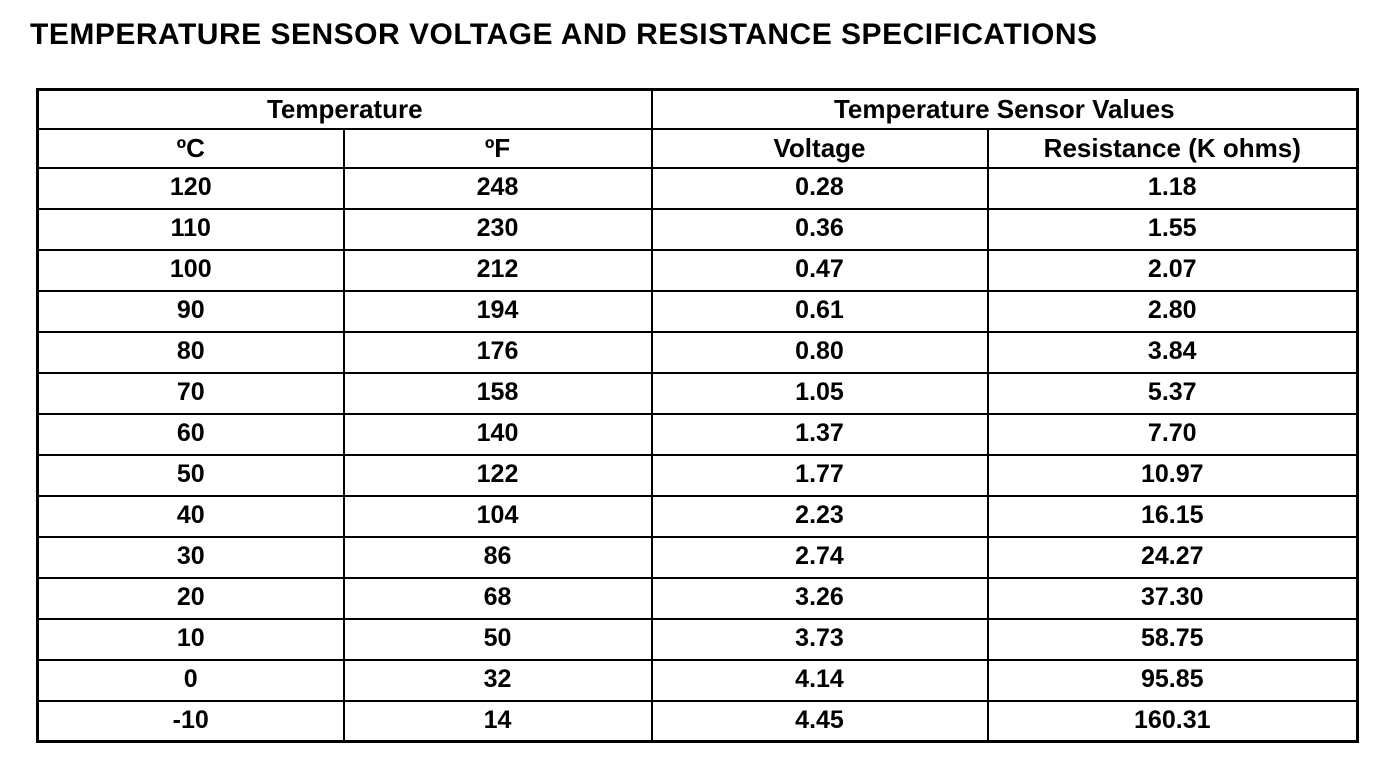 The width and height of the screenshot is (1392, 776). Describe the element at coordinates (190, 598) in the screenshot. I see `table-cell: 20` at that location.